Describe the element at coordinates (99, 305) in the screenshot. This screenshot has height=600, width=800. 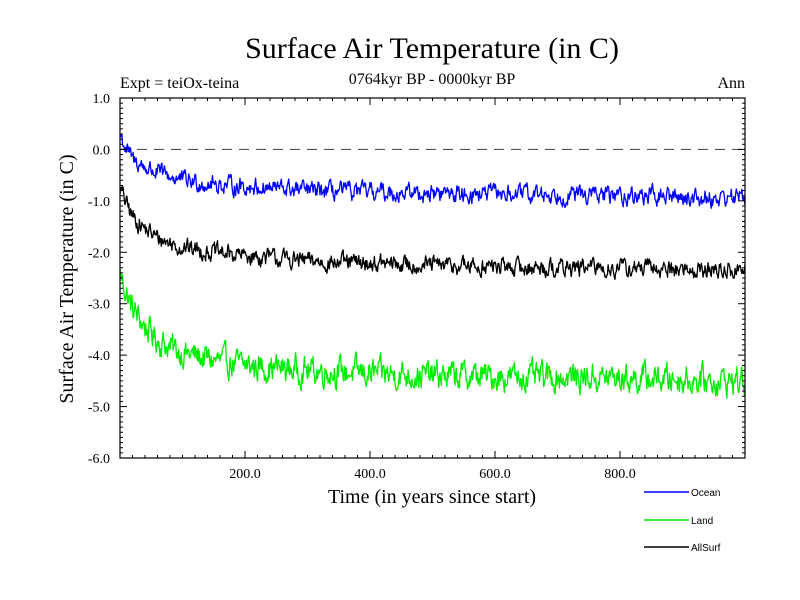
I see `y-tick-label: -3.0` at that location.